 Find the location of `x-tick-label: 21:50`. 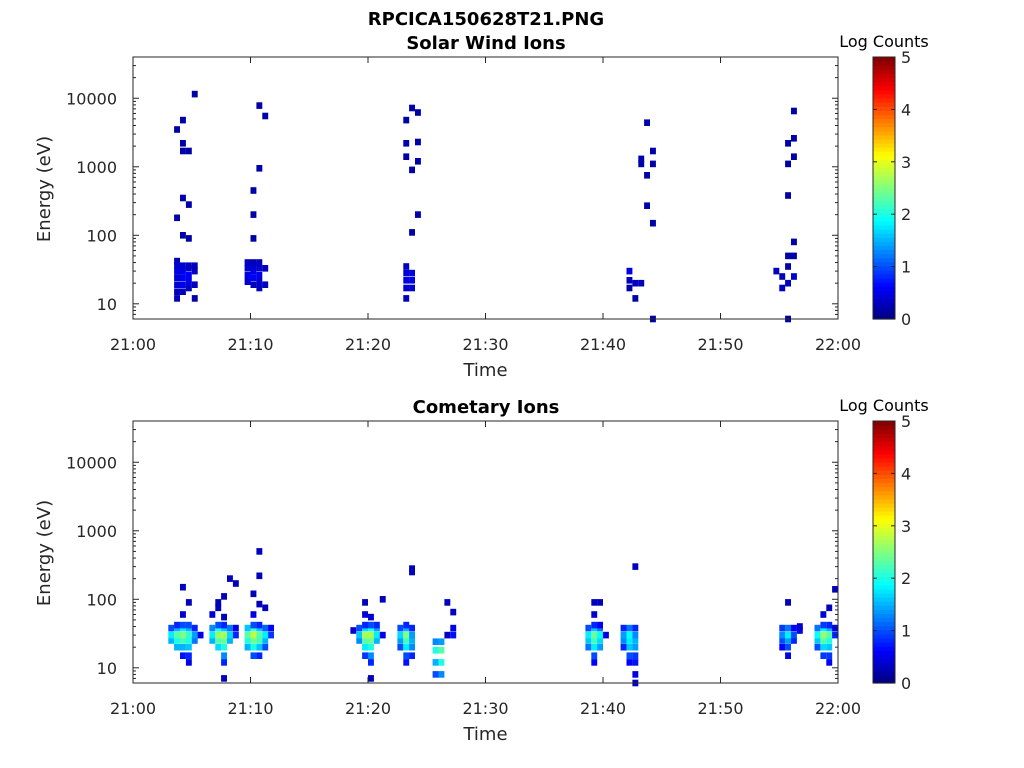

x-tick-label: 21:50 is located at coordinates (720, 708).